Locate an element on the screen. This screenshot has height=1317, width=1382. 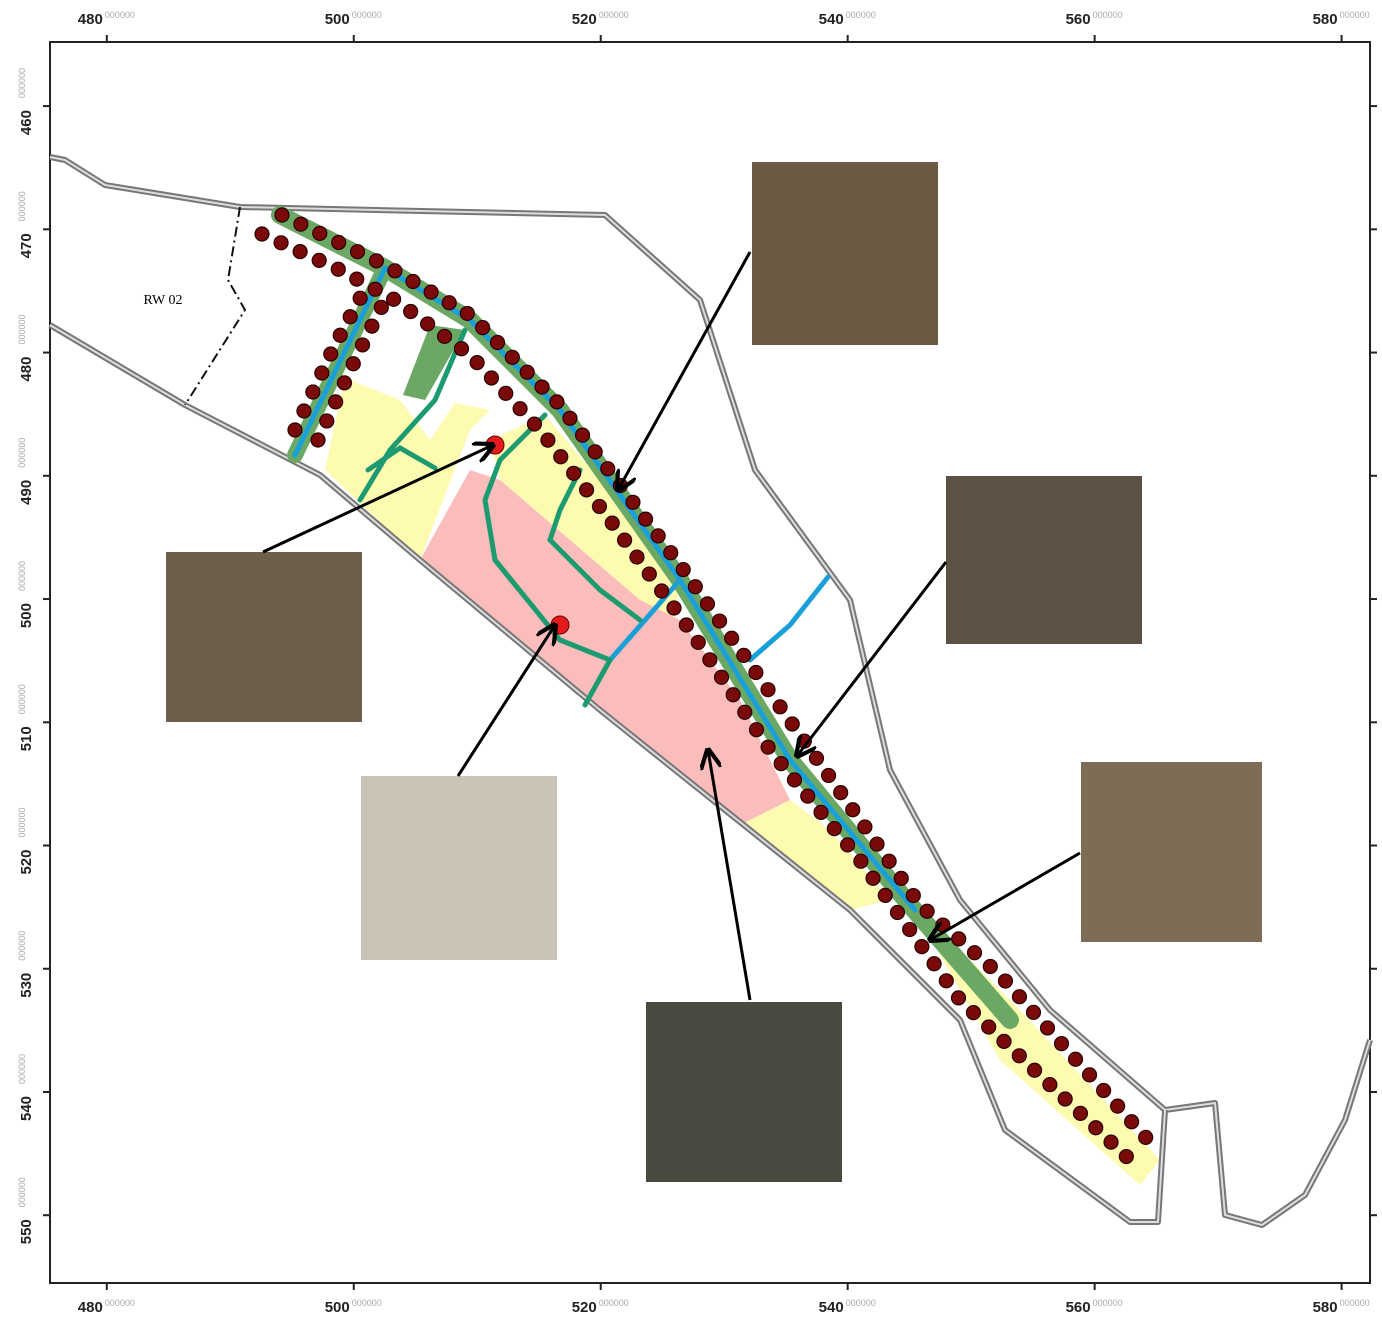
zone-pink is located at coordinates (605, 647).